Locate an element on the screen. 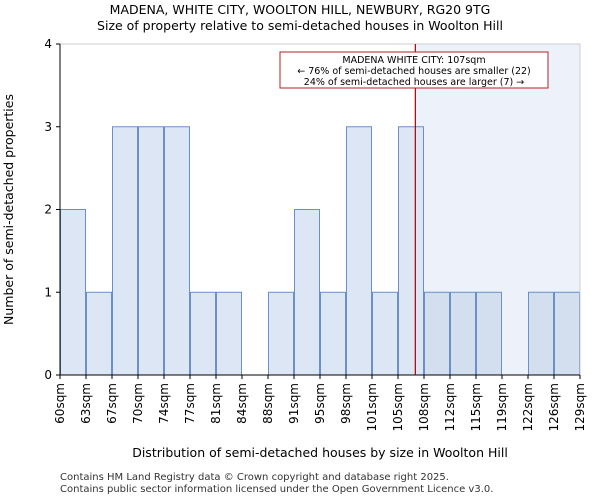 This screenshot has width=600, height=500. y-tick-label: 2 is located at coordinates (48, 210).